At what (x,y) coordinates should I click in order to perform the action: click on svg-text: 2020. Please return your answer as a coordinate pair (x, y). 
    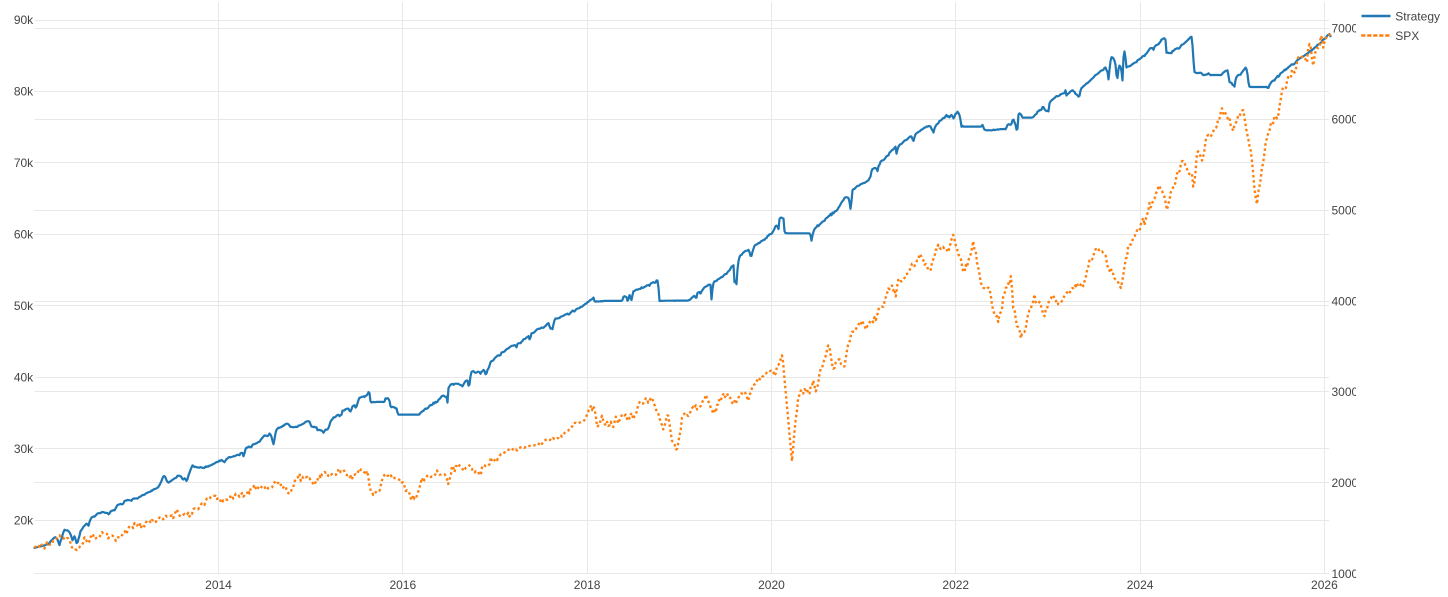
    Looking at the image, I should click on (771, 585).